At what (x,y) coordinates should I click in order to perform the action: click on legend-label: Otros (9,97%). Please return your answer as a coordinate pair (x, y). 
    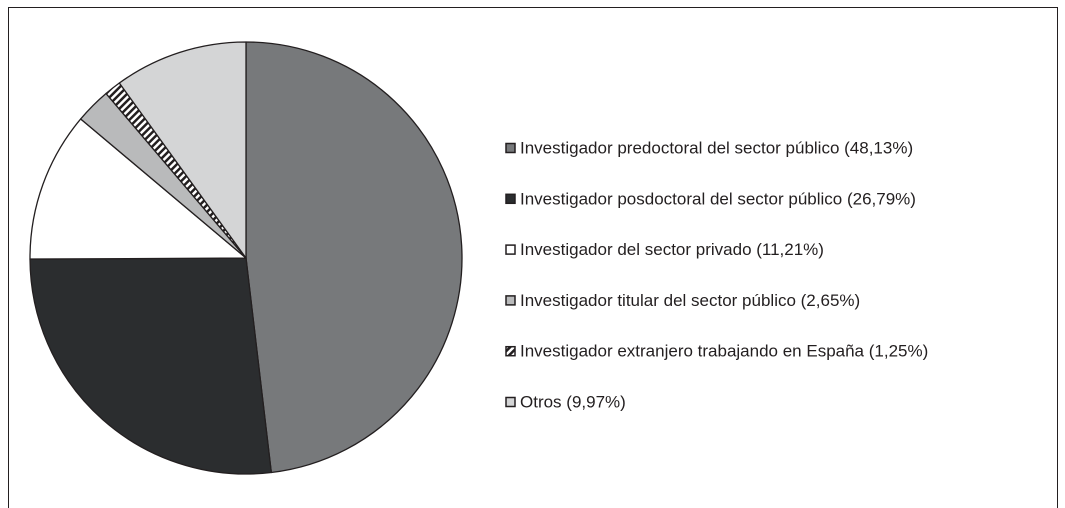
    Looking at the image, I should click on (573, 401).